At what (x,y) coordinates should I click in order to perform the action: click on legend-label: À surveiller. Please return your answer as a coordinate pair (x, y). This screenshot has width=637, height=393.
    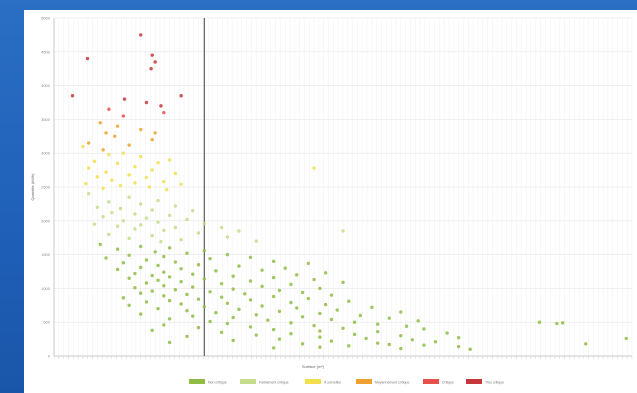
    Looking at the image, I should click on (333, 382).